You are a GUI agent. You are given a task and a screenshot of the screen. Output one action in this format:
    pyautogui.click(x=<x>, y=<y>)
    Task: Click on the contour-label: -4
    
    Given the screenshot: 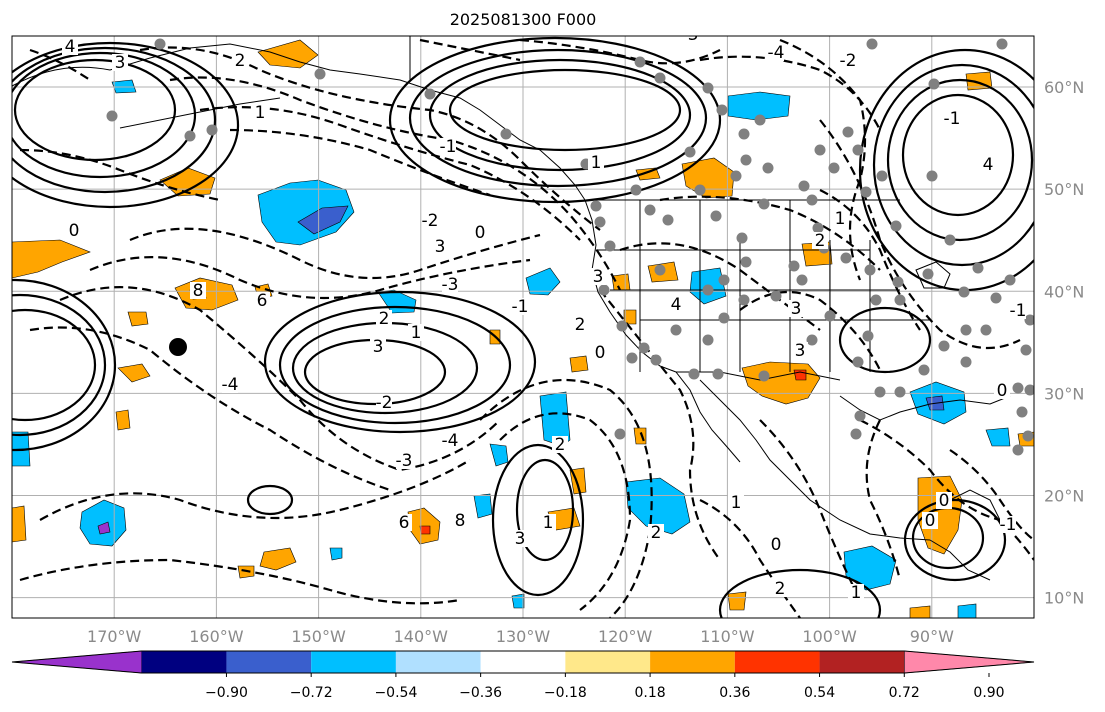 What is the action you would take?
    pyautogui.click(x=450, y=441)
    